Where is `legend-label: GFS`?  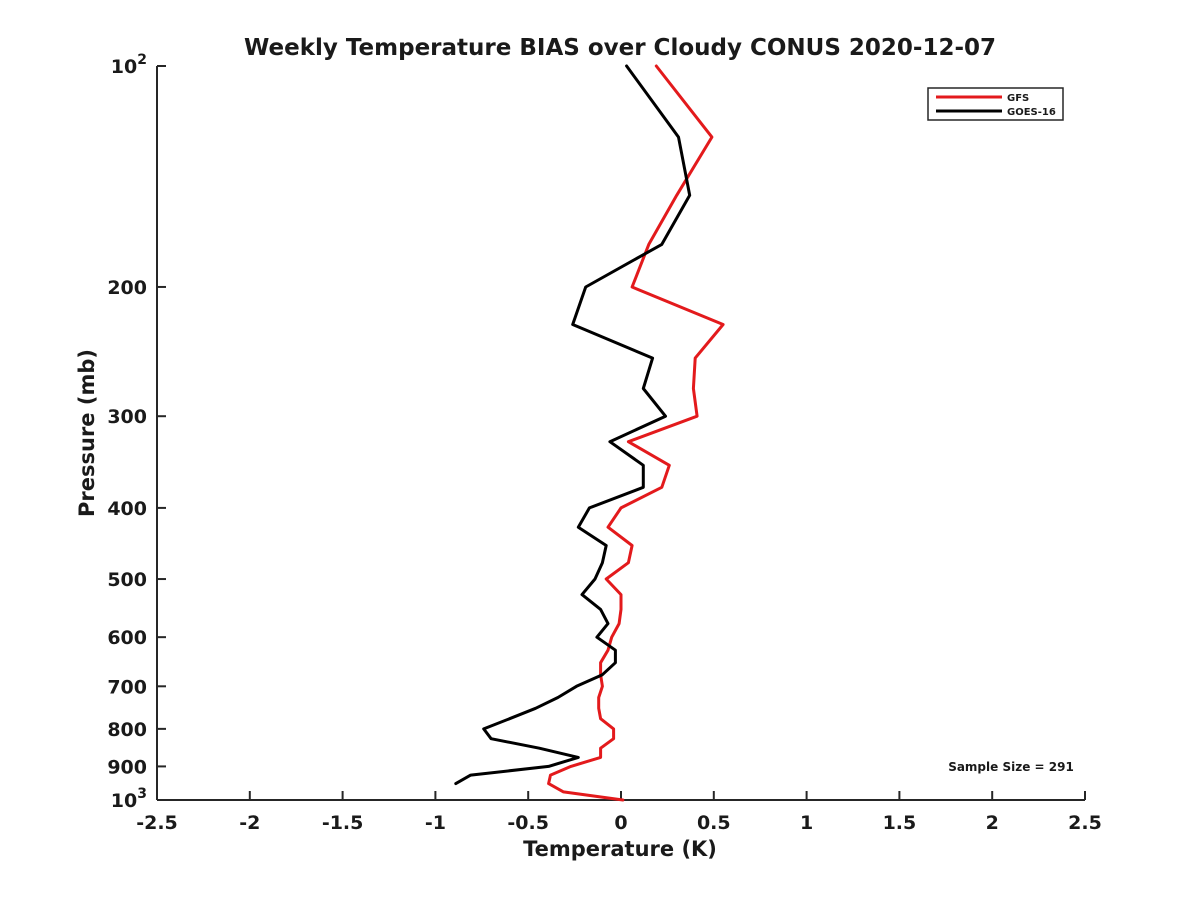 legend-label: GFS is located at coordinates (1018, 98).